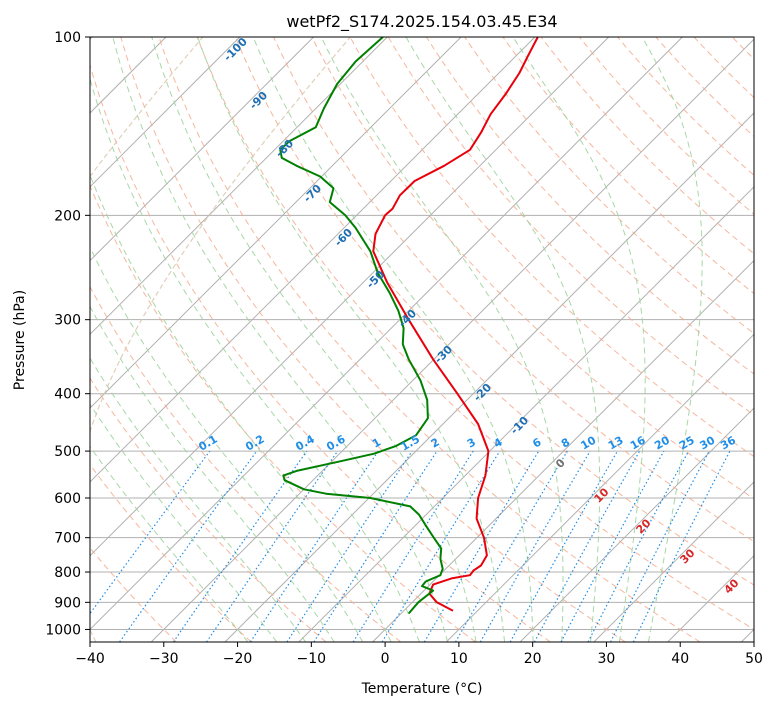 The width and height of the screenshot is (775, 708). What do you see at coordinates (385, 659) in the screenshot?
I see `x-tick-label: 0` at bounding box center [385, 659].